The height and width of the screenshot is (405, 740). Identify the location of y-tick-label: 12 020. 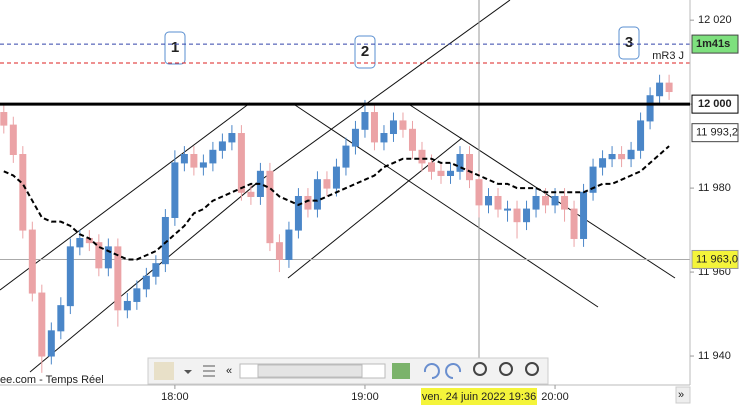
(715, 20).